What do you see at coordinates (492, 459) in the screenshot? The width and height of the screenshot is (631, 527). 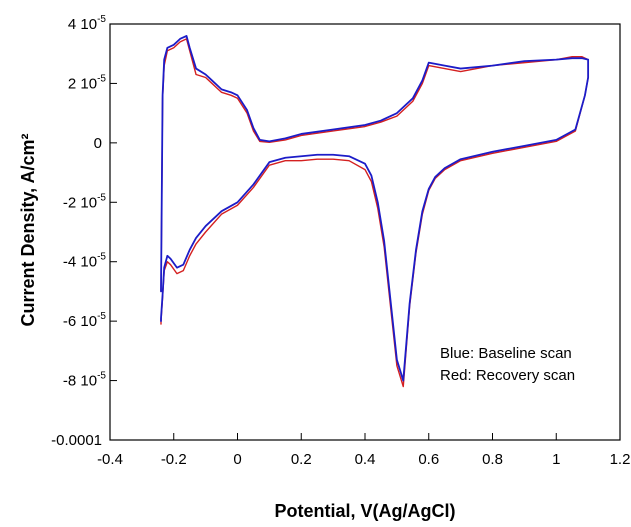 I see `x-tick-label: 0.8` at bounding box center [492, 459].